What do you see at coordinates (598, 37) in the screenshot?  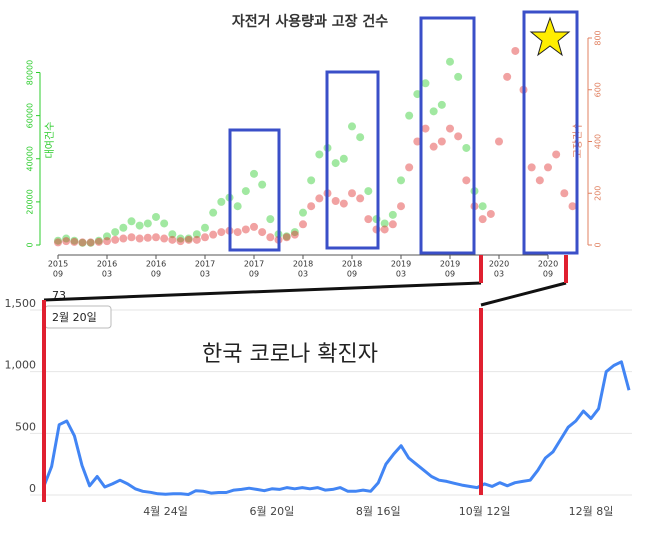 I see `y2-tick-label: 800` at bounding box center [598, 37].